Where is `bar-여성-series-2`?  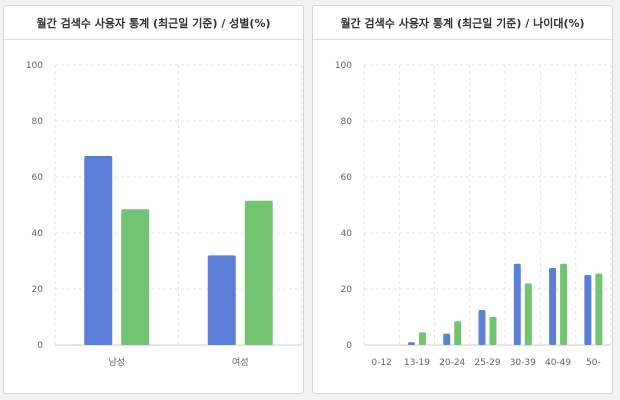
bar-여성-series-2 is located at coordinates (258, 272).